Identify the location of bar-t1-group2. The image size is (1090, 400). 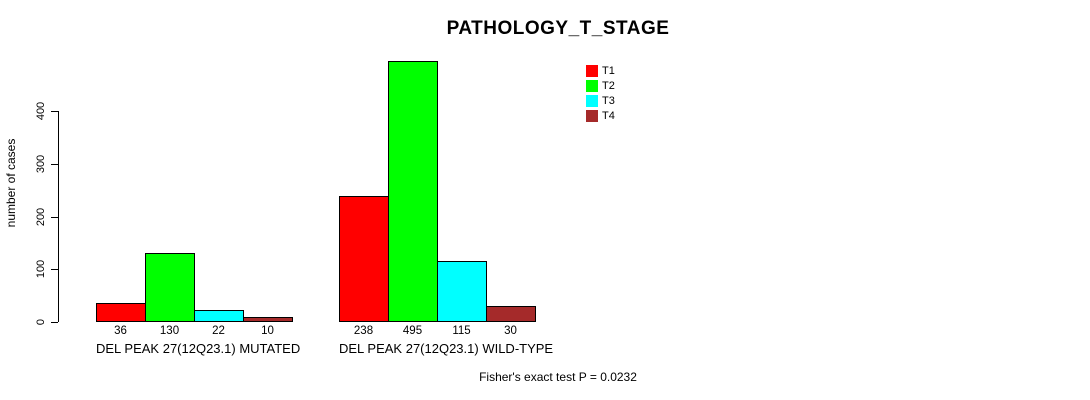
(364, 259).